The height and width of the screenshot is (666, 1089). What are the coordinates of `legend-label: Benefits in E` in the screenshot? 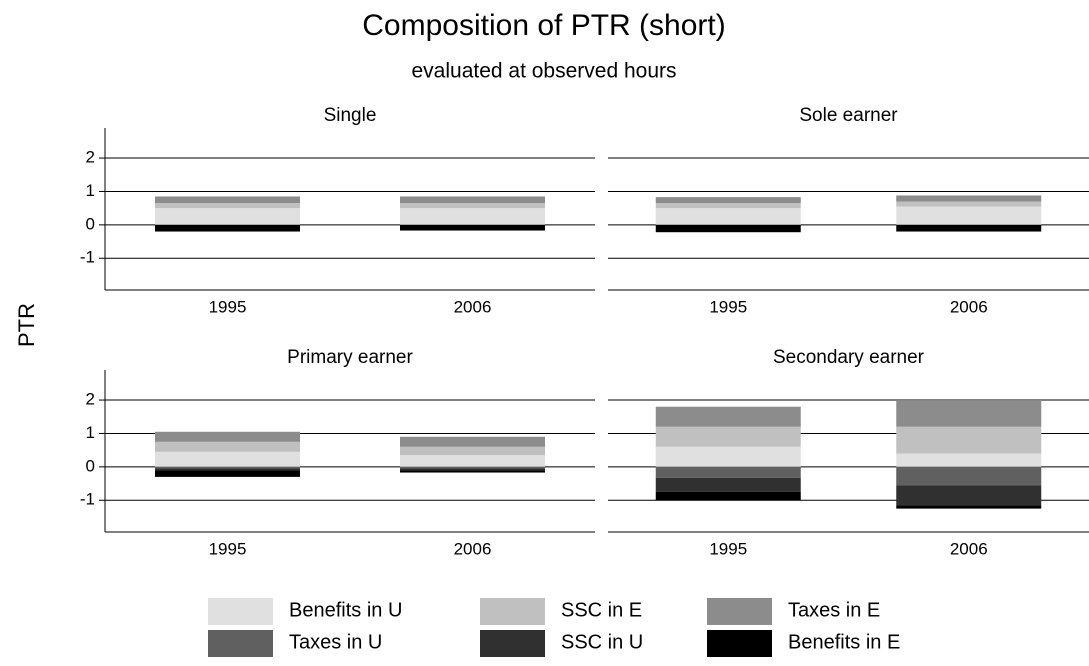 It's located at (844, 642).